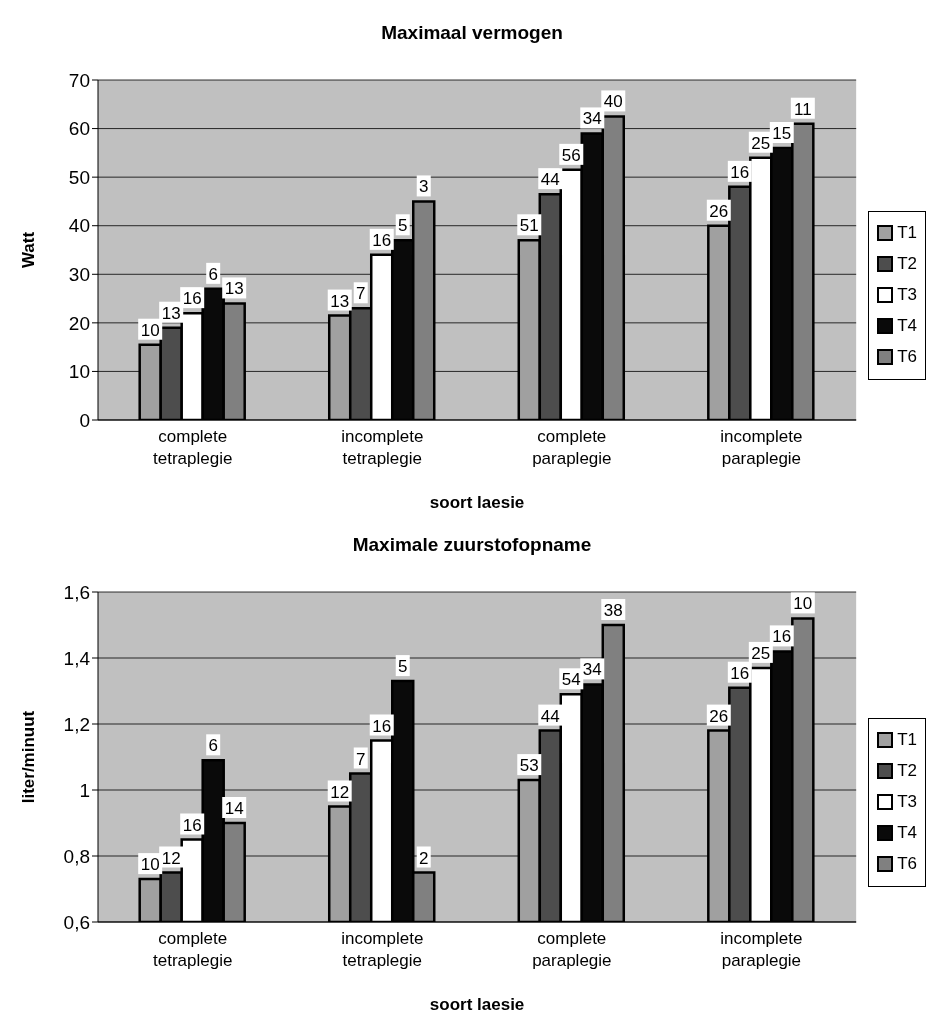 The width and height of the screenshot is (944, 1034). I want to click on y-axis-title: Watt, so click(29, 250).